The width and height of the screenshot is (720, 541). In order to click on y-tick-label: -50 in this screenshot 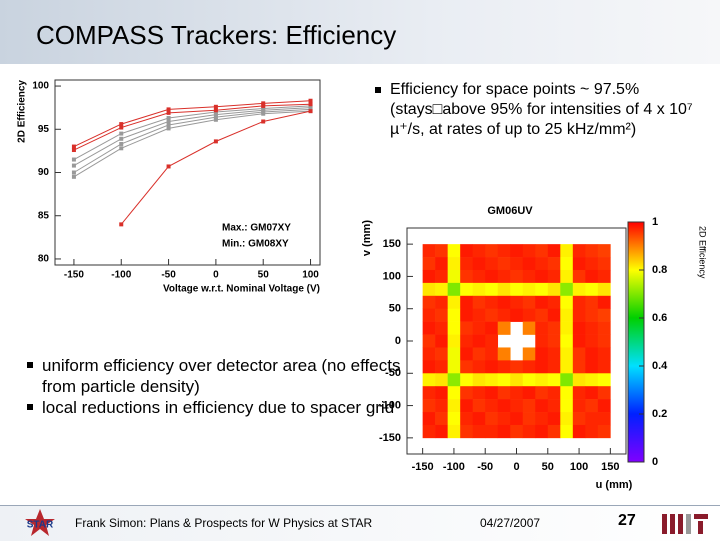, I will do `click(393, 373)`.